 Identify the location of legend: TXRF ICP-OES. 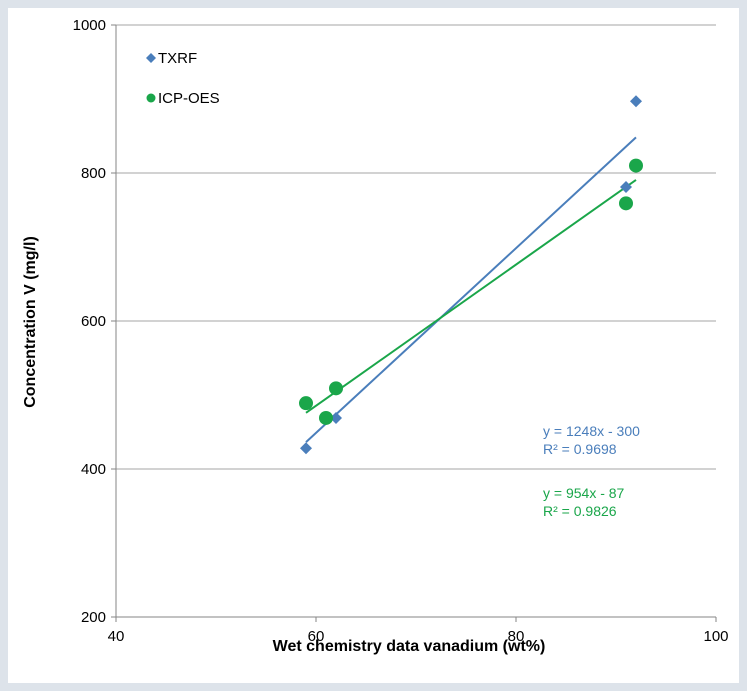
(183, 78).